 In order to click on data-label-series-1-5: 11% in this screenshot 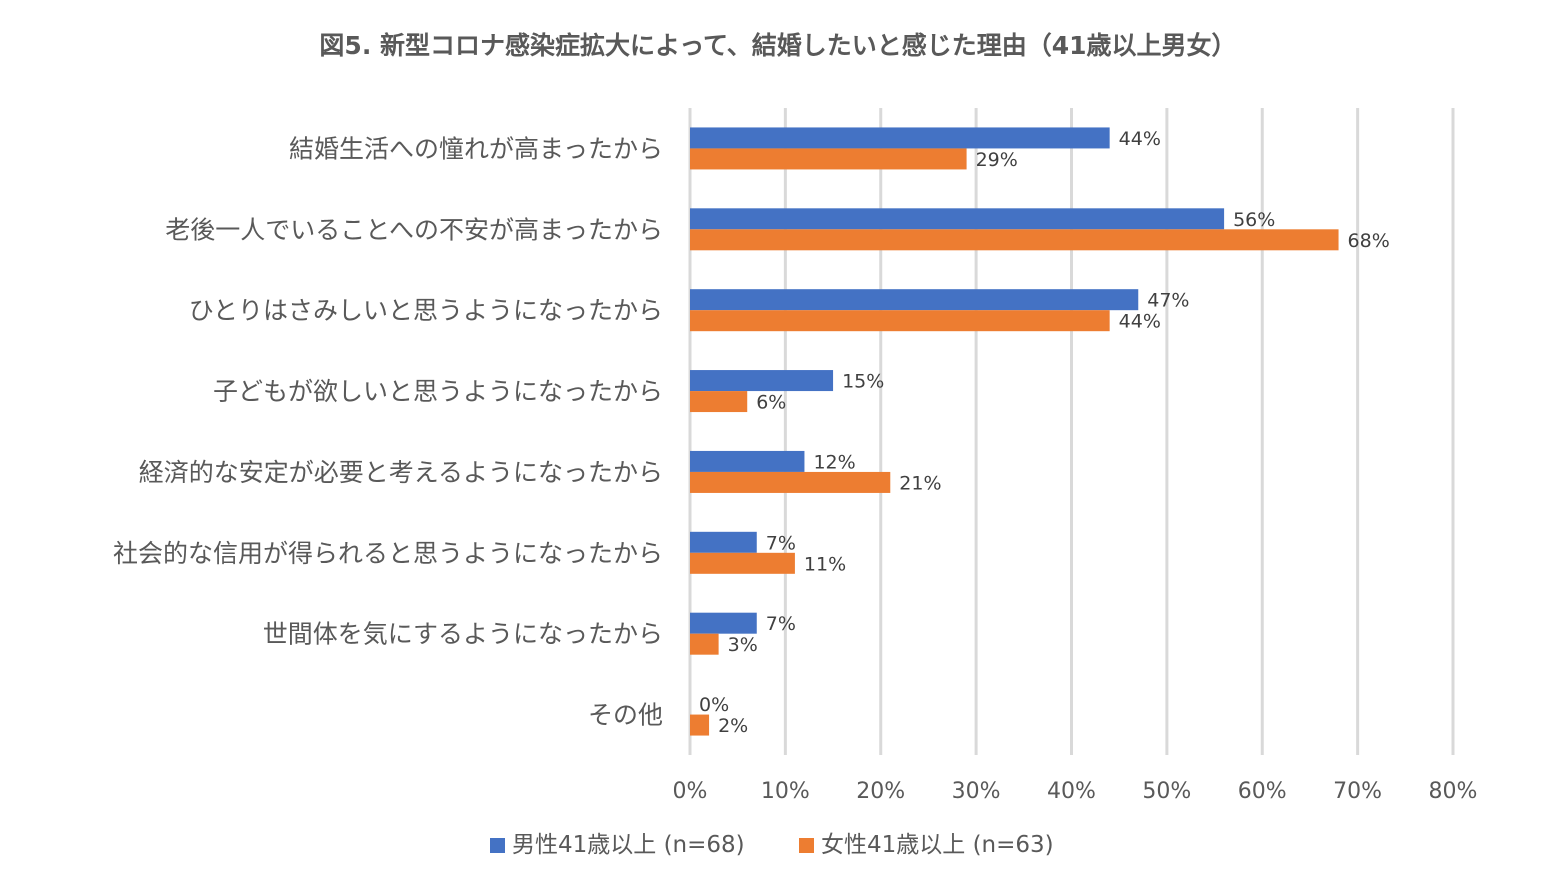, I will do `click(825, 564)`.